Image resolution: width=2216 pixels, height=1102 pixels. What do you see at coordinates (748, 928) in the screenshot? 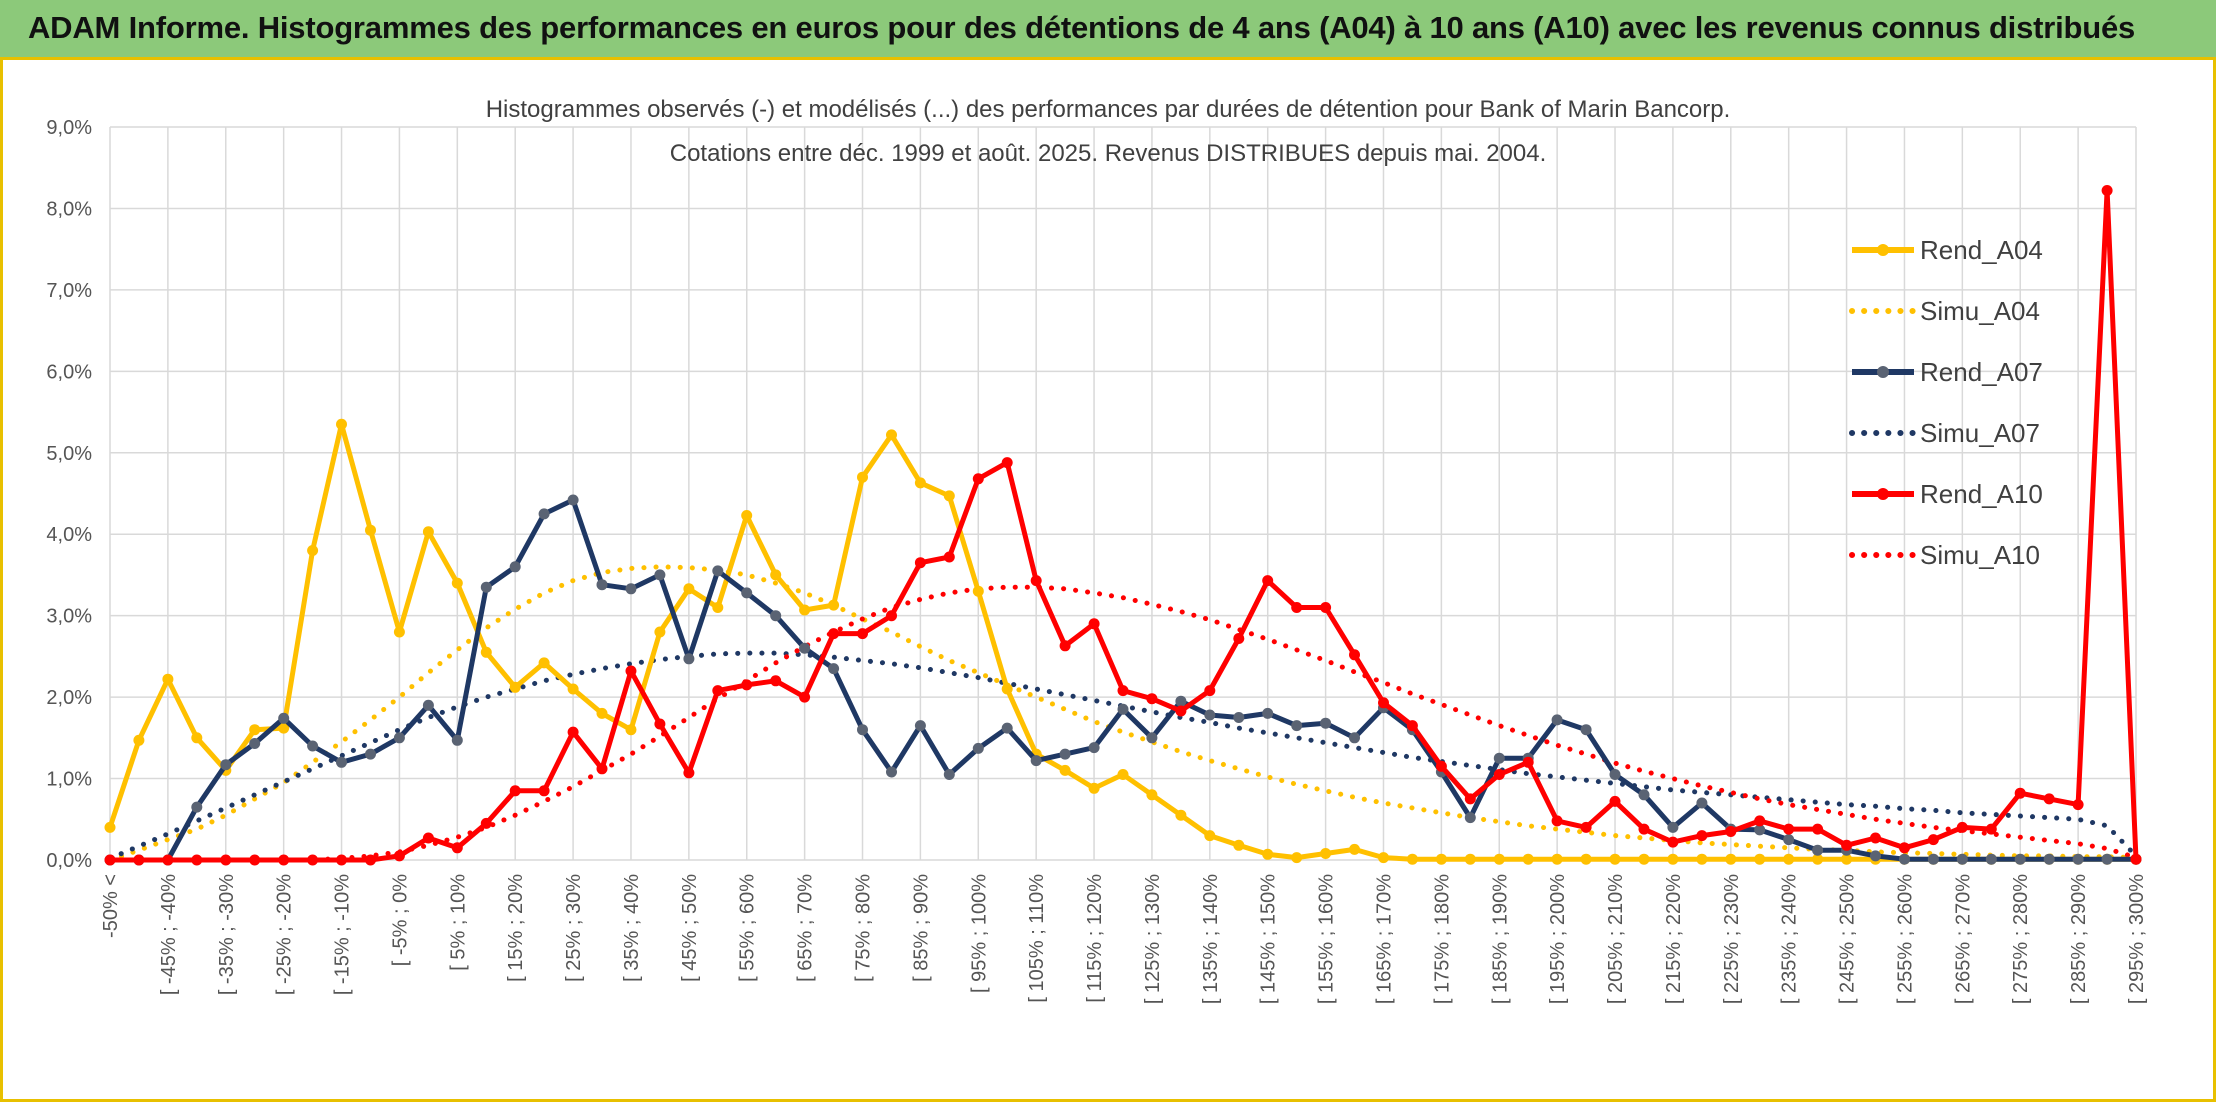
I see `x-tick-label: [ 55% ; 60%` at bounding box center [748, 928].